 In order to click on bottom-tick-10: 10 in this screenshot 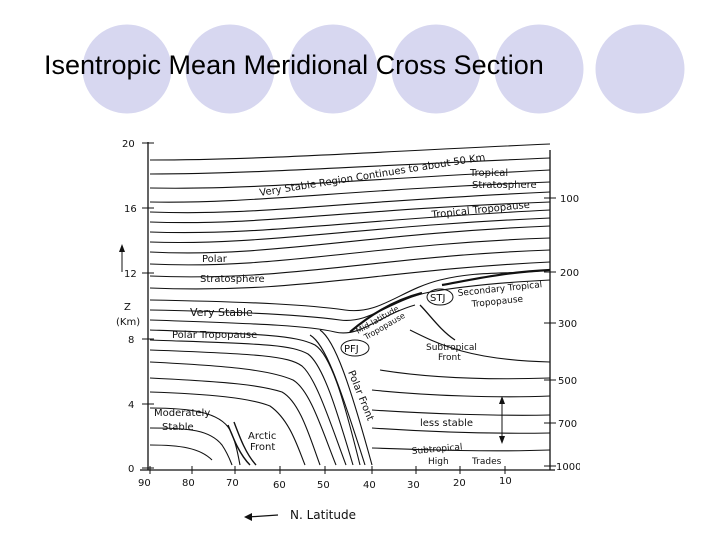, I will do `click(505, 481)`.